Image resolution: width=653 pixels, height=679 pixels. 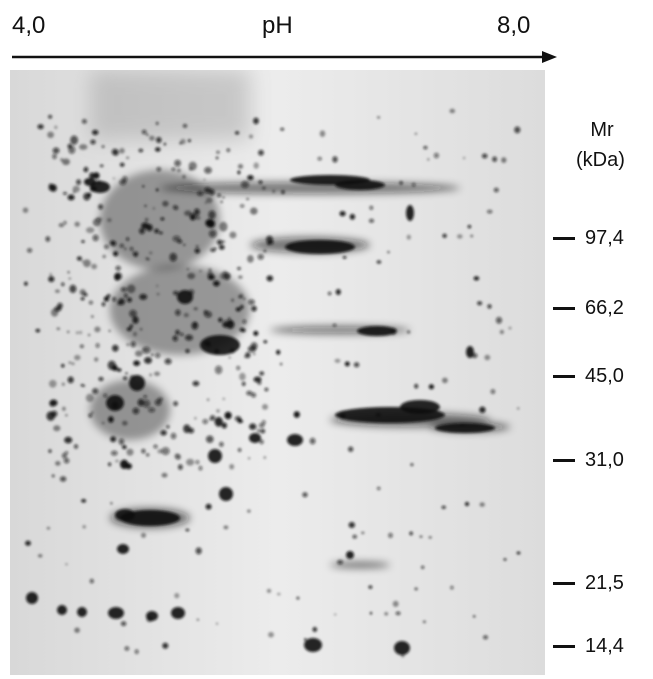 I want to click on marker-label: 21,5, so click(x=604, y=583).